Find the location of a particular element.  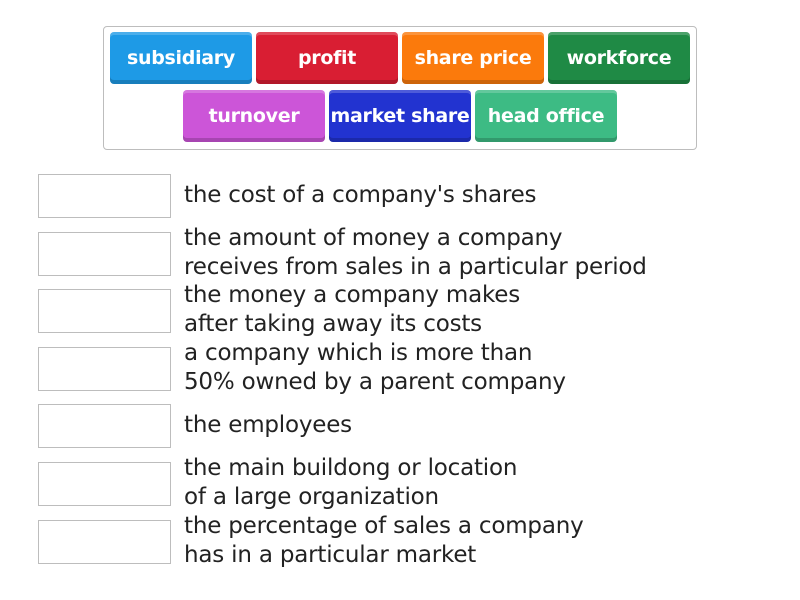

definition: the cost of a company's shares is located at coordinates (484, 195).